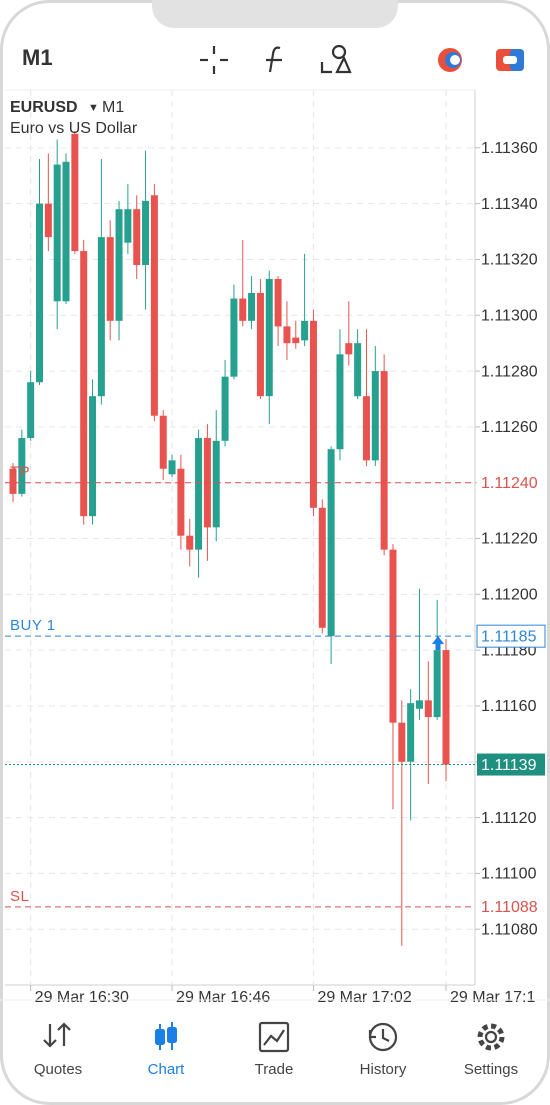 The image size is (550, 1105). What do you see at coordinates (491, 1069) in the screenshot?
I see `tab-label: Settings` at bounding box center [491, 1069].